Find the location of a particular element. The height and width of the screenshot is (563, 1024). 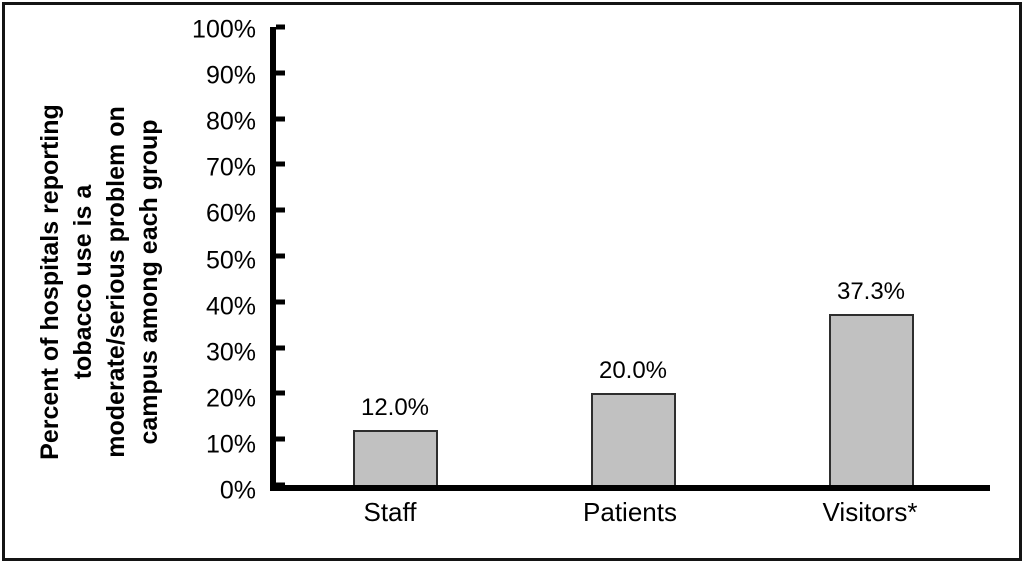

x-category-label: Staff is located at coordinates (390, 512).